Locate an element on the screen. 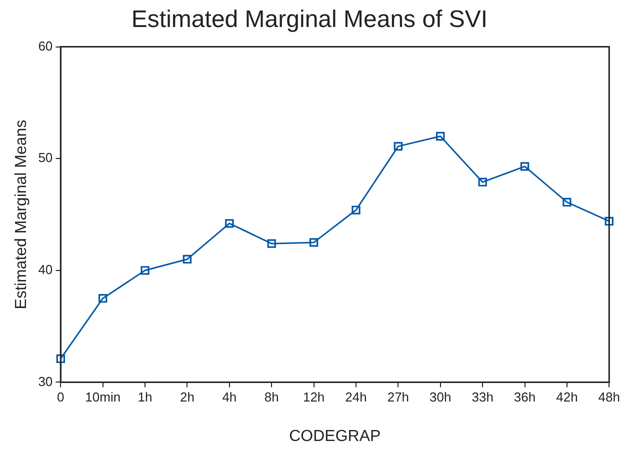  x-tick-label: 48h is located at coordinates (609, 397).